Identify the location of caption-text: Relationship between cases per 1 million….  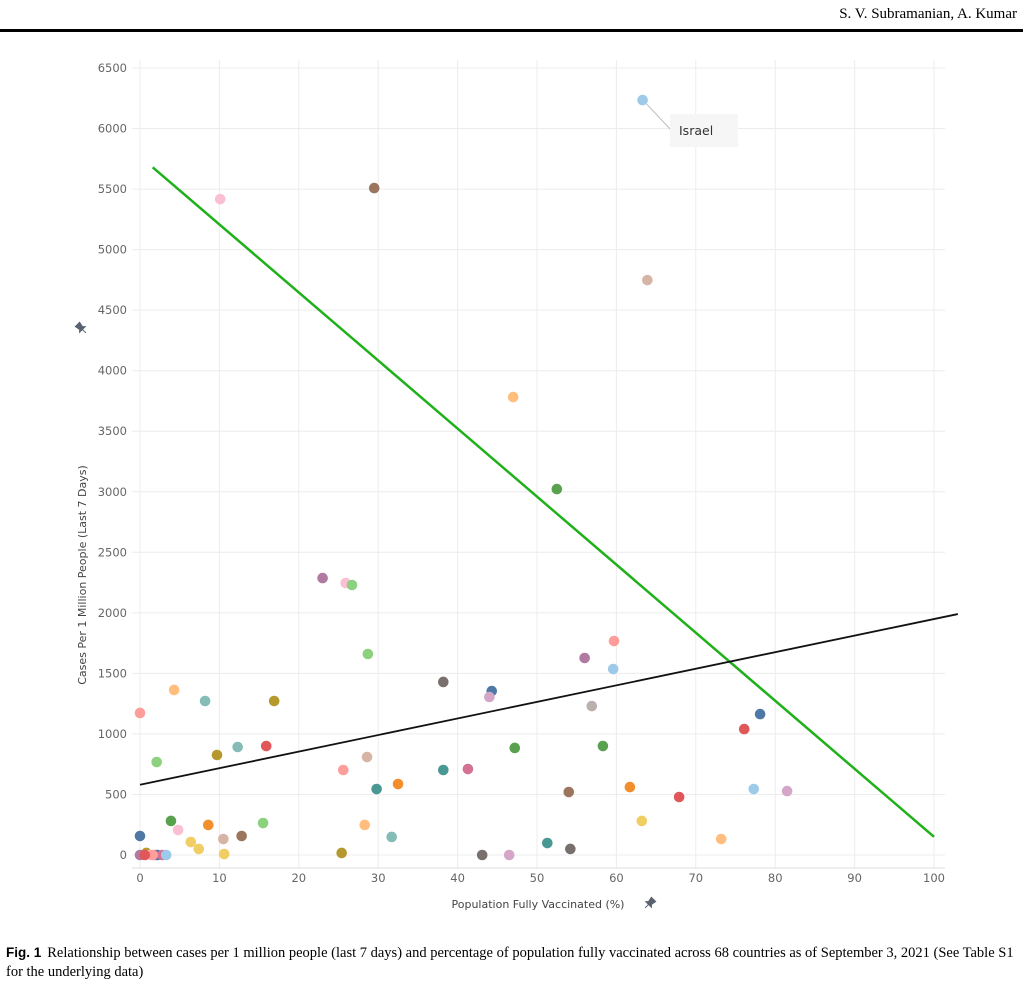
(510, 962).